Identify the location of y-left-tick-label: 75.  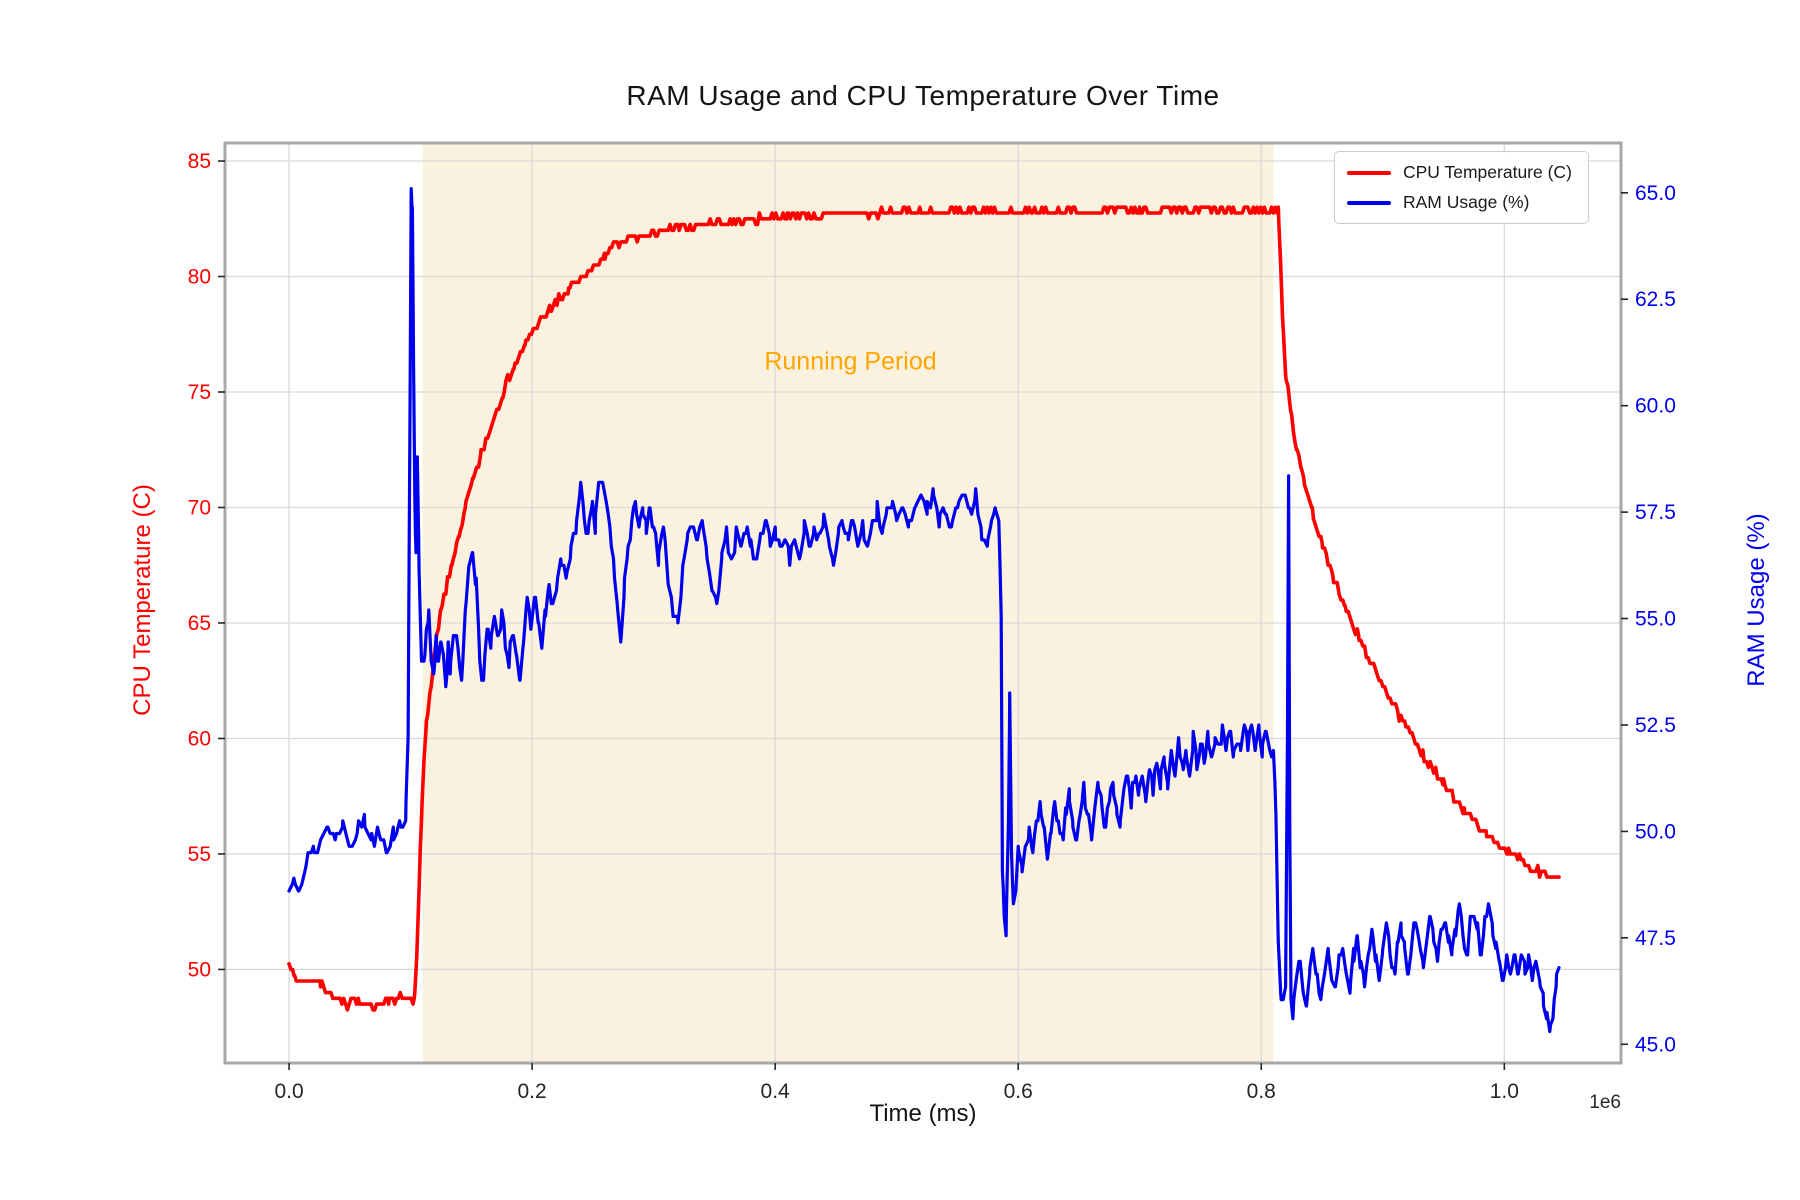
(199, 392).